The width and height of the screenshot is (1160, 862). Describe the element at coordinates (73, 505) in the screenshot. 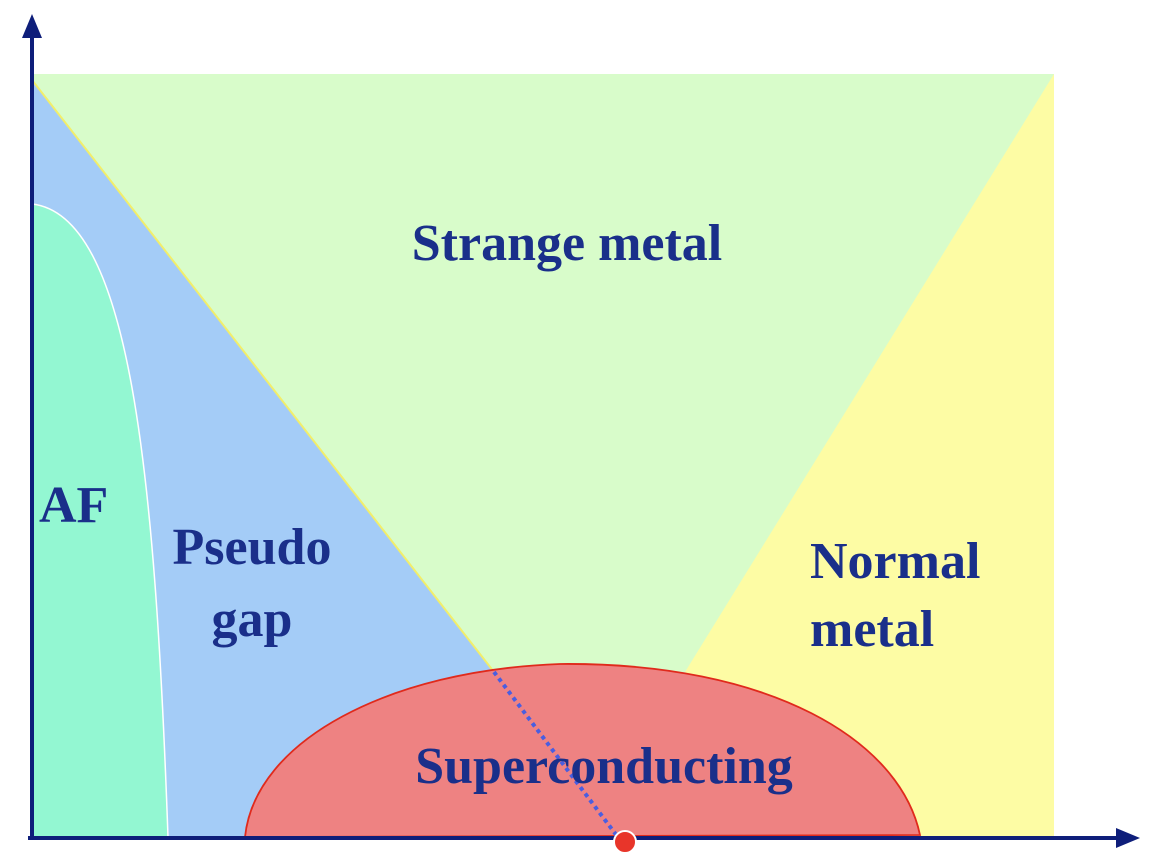

I see `af-label: AF` at that location.